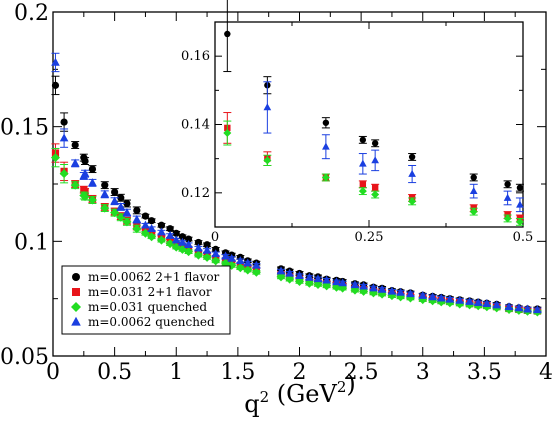 Image resolution: width=554 pixels, height=427 pixels. I want to click on x-tick-label: 2, so click(300, 372).